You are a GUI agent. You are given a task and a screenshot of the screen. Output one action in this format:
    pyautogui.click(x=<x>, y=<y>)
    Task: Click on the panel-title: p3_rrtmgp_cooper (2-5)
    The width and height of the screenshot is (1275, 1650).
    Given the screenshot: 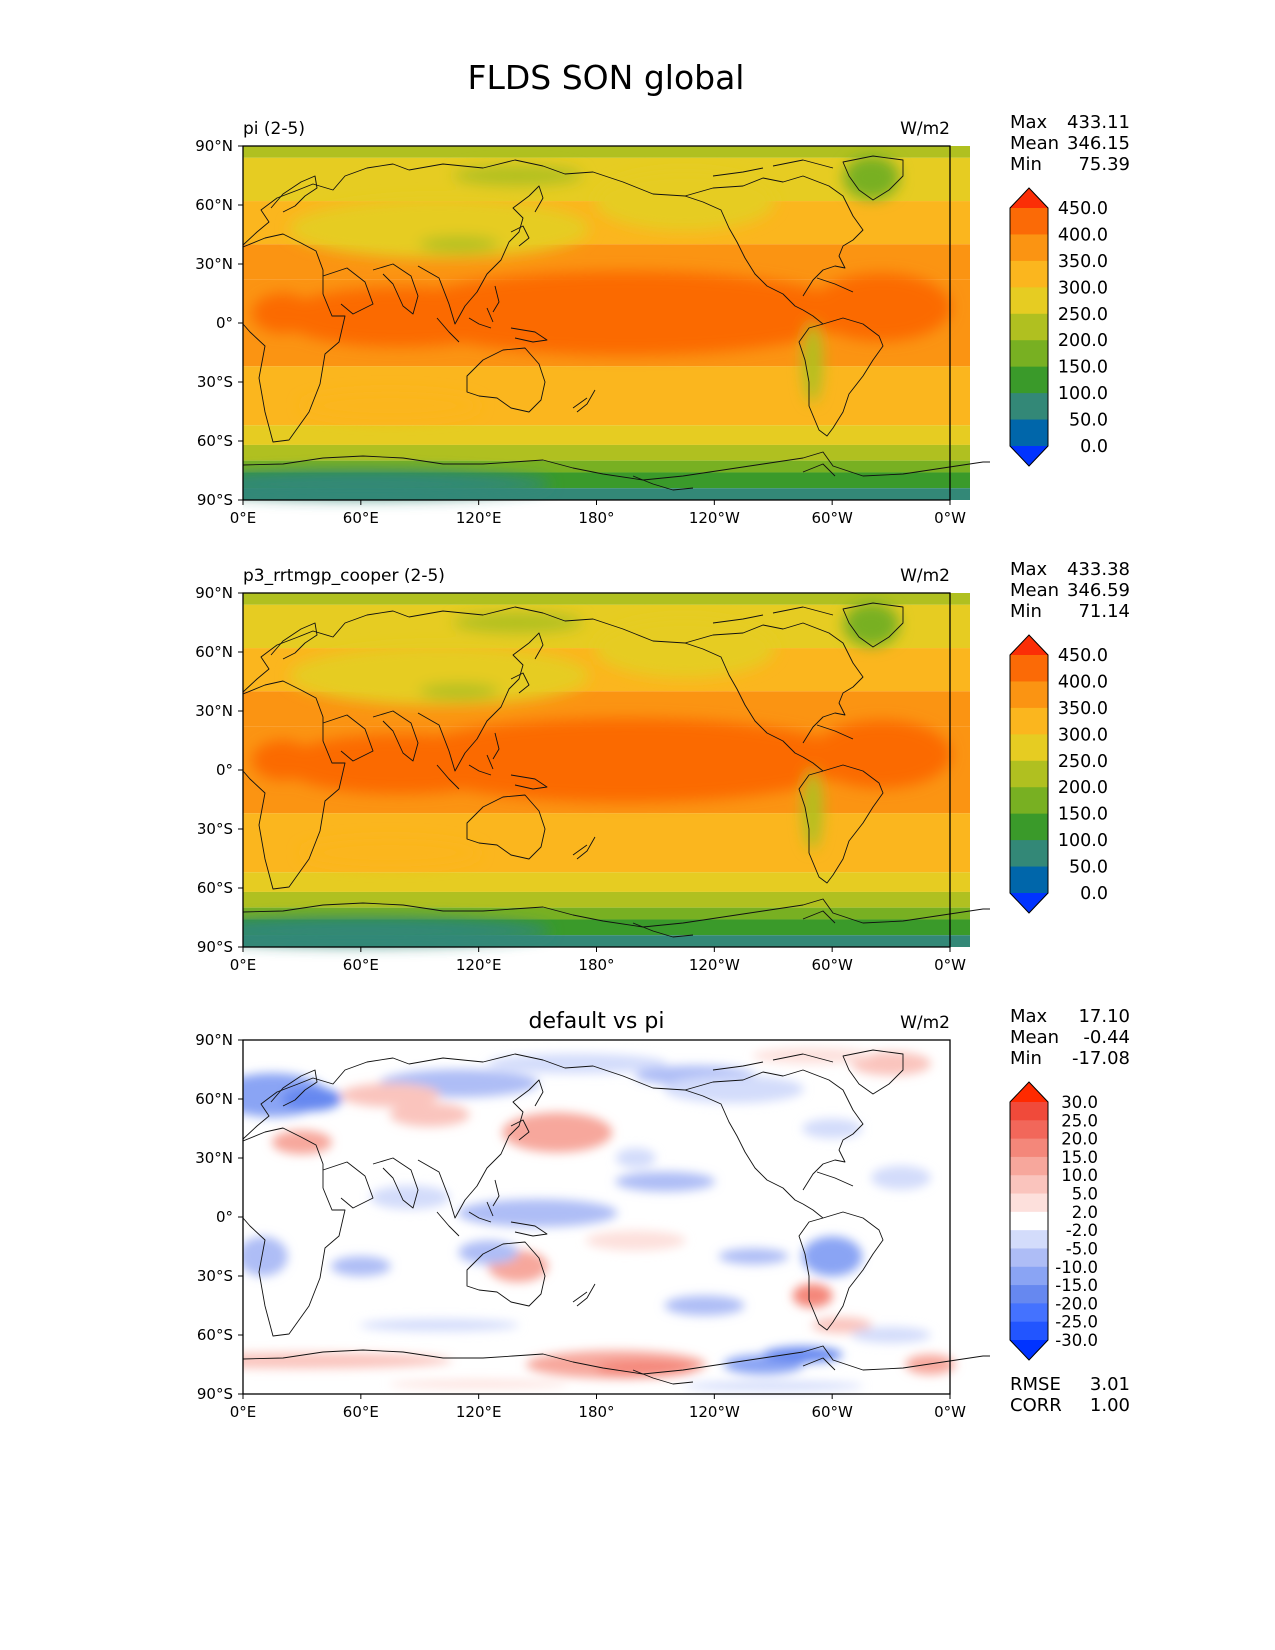 What is the action you would take?
    pyautogui.click(x=344, y=576)
    